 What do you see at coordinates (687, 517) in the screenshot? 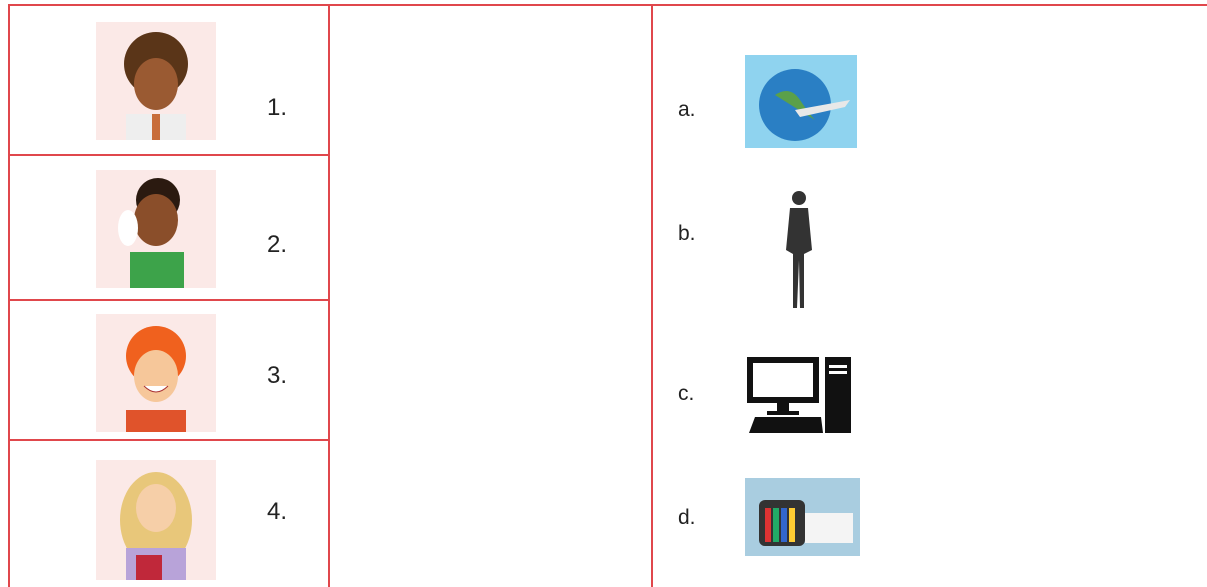
I see `option-letter: d.` at bounding box center [687, 517].